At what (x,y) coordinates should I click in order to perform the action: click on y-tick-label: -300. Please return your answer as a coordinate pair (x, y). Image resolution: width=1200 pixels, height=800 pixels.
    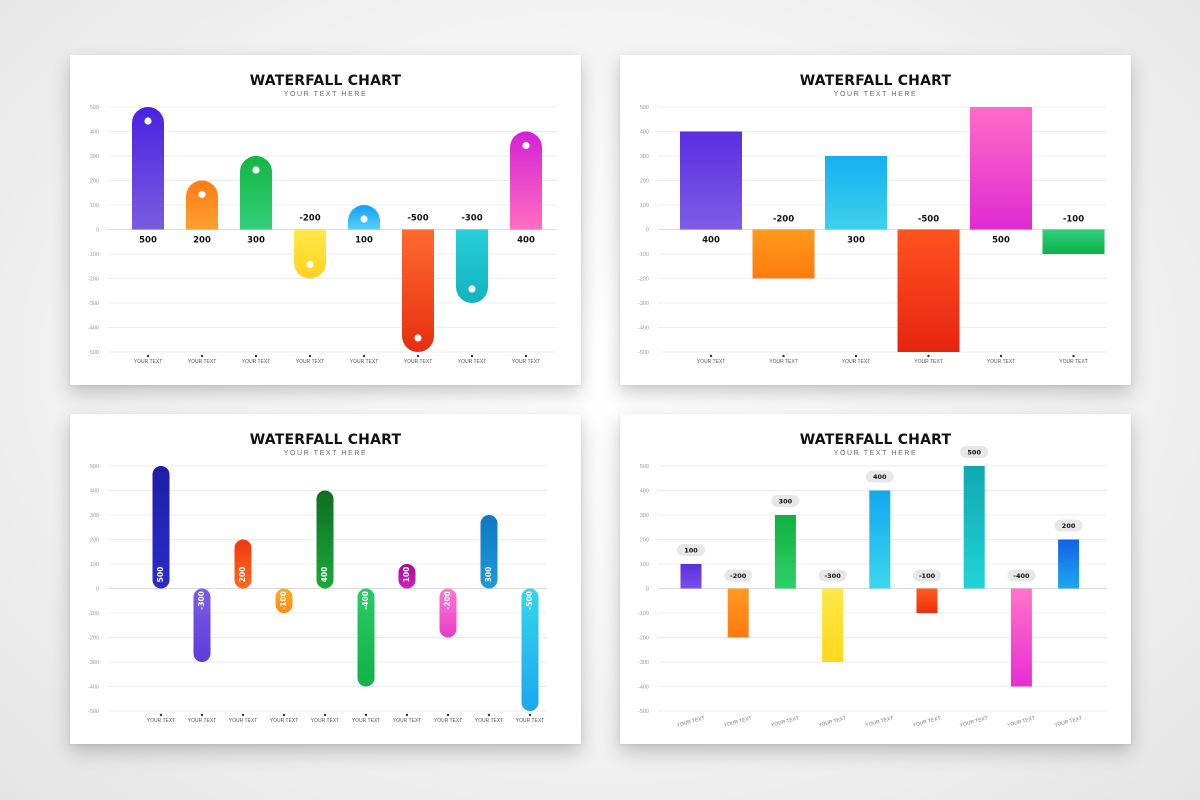
    Looking at the image, I should click on (643, 304).